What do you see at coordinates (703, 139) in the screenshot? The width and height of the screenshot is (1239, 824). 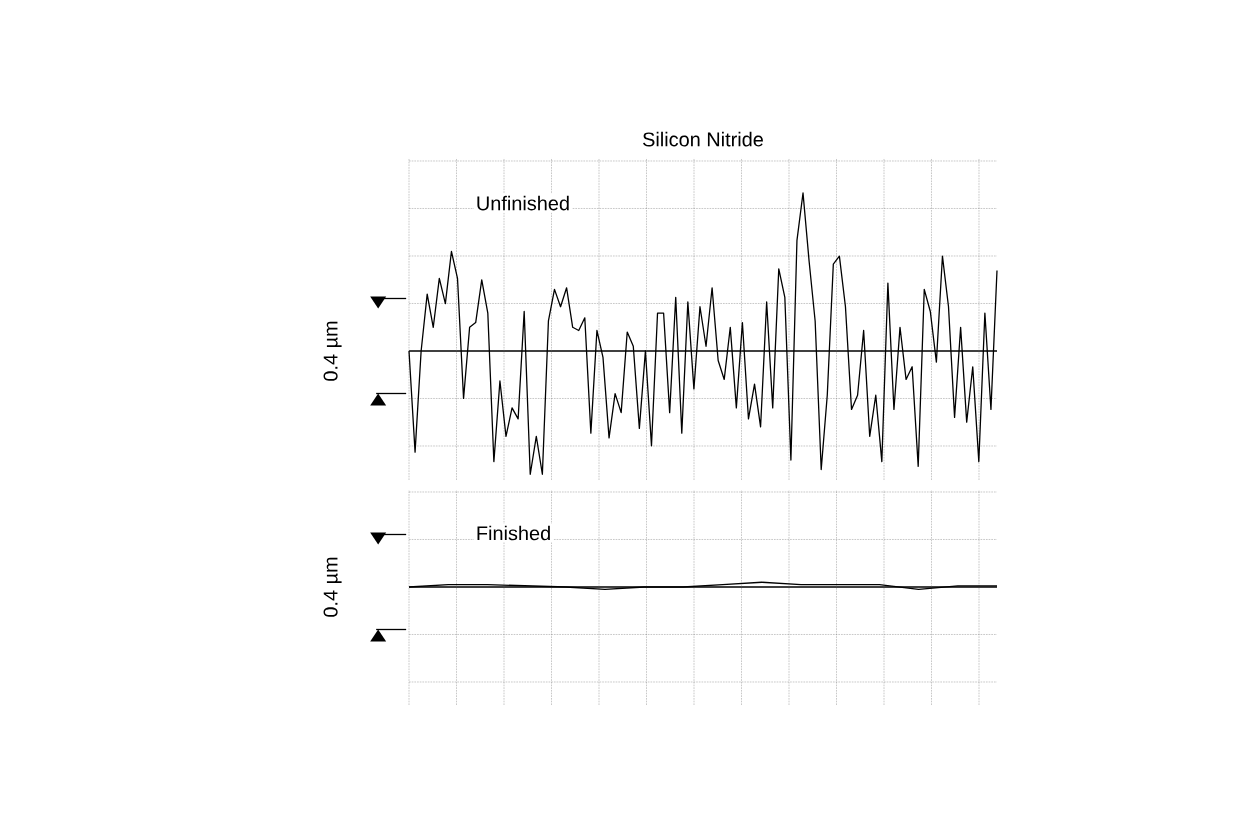 I see `chart-title: Silicon Nitride` at bounding box center [703, 139].